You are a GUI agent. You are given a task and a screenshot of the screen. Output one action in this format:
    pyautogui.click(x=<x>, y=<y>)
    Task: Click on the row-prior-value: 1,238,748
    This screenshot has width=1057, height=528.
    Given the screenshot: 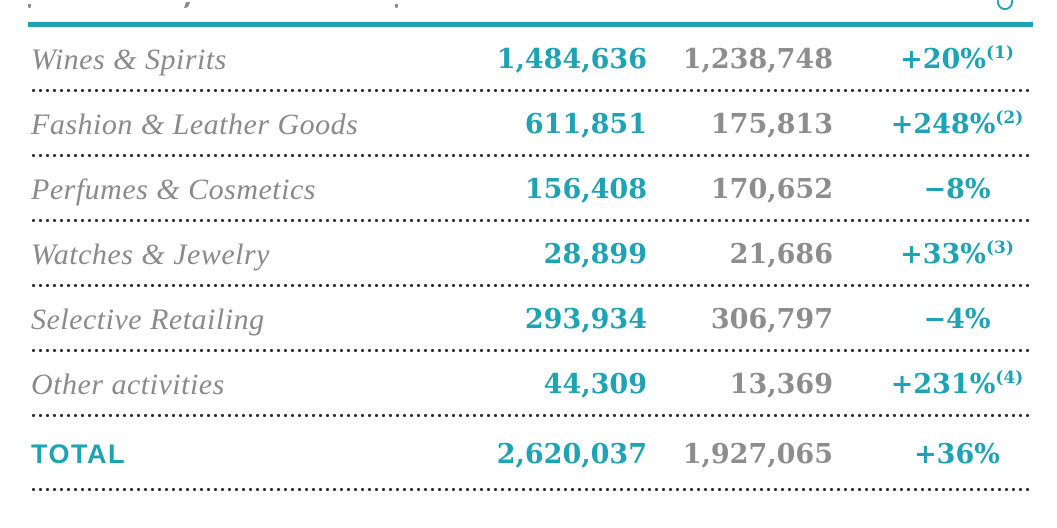 What is the action you would take?
    pyautogui.click(x=757, y=59)
    